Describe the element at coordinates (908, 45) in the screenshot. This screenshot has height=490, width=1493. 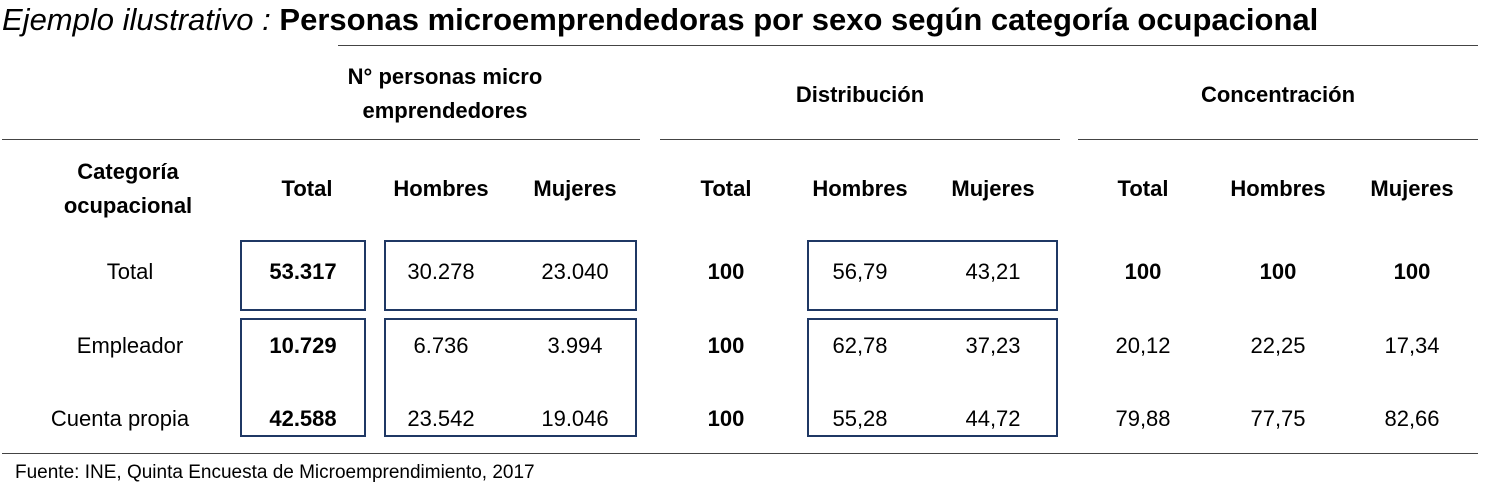
I see `title-rule` at that location.